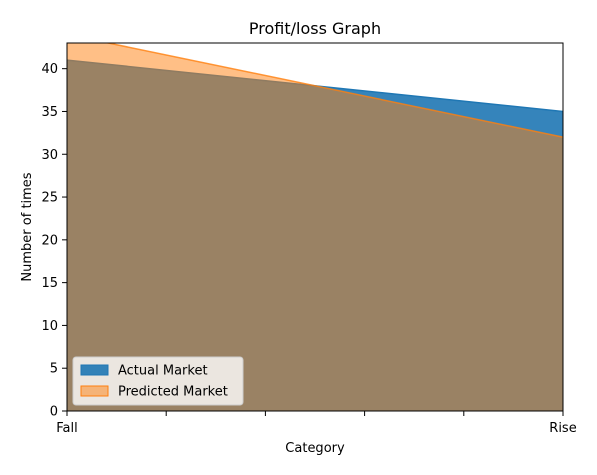 Image resolution: width=597 pixels, height=475 pixels. What do you see at coordinates (49, 112) in the screenshot?
I see `y-tick-label: 35` at bounding box center [49, 112].